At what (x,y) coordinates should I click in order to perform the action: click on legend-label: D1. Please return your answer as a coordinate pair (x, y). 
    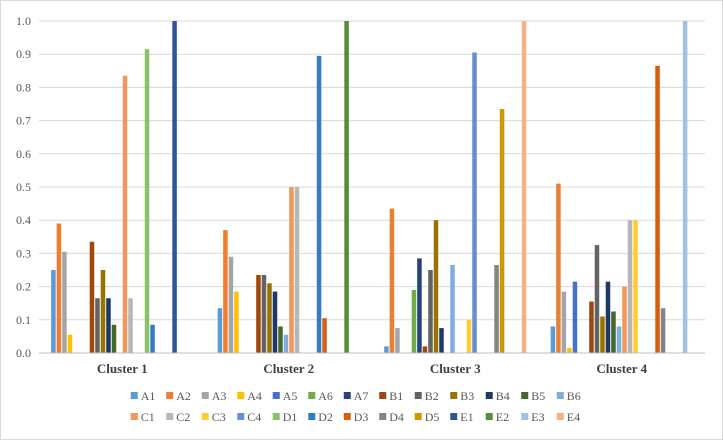
    Looking at the image, I should click on (290, 417).